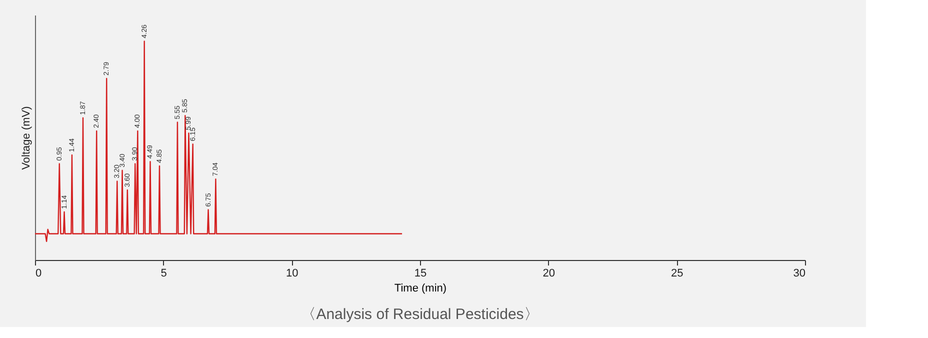 Image resolution: width=928 pixels, height=338 pixels. What do you see at coordinates (163, 274) in the screenshot?
I see `x-tick-label: 5` at bounding box center [163, 274].